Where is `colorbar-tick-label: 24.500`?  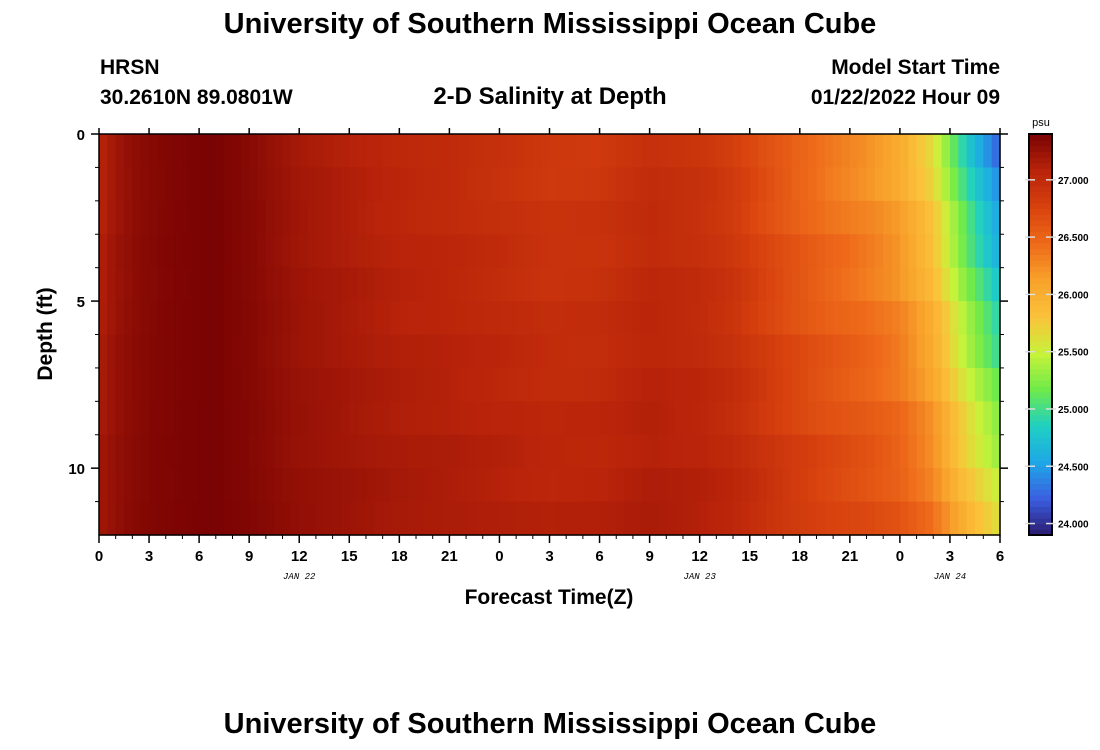
colorbar-tick-label: 24.500 is located at coordinates (1073, 467).